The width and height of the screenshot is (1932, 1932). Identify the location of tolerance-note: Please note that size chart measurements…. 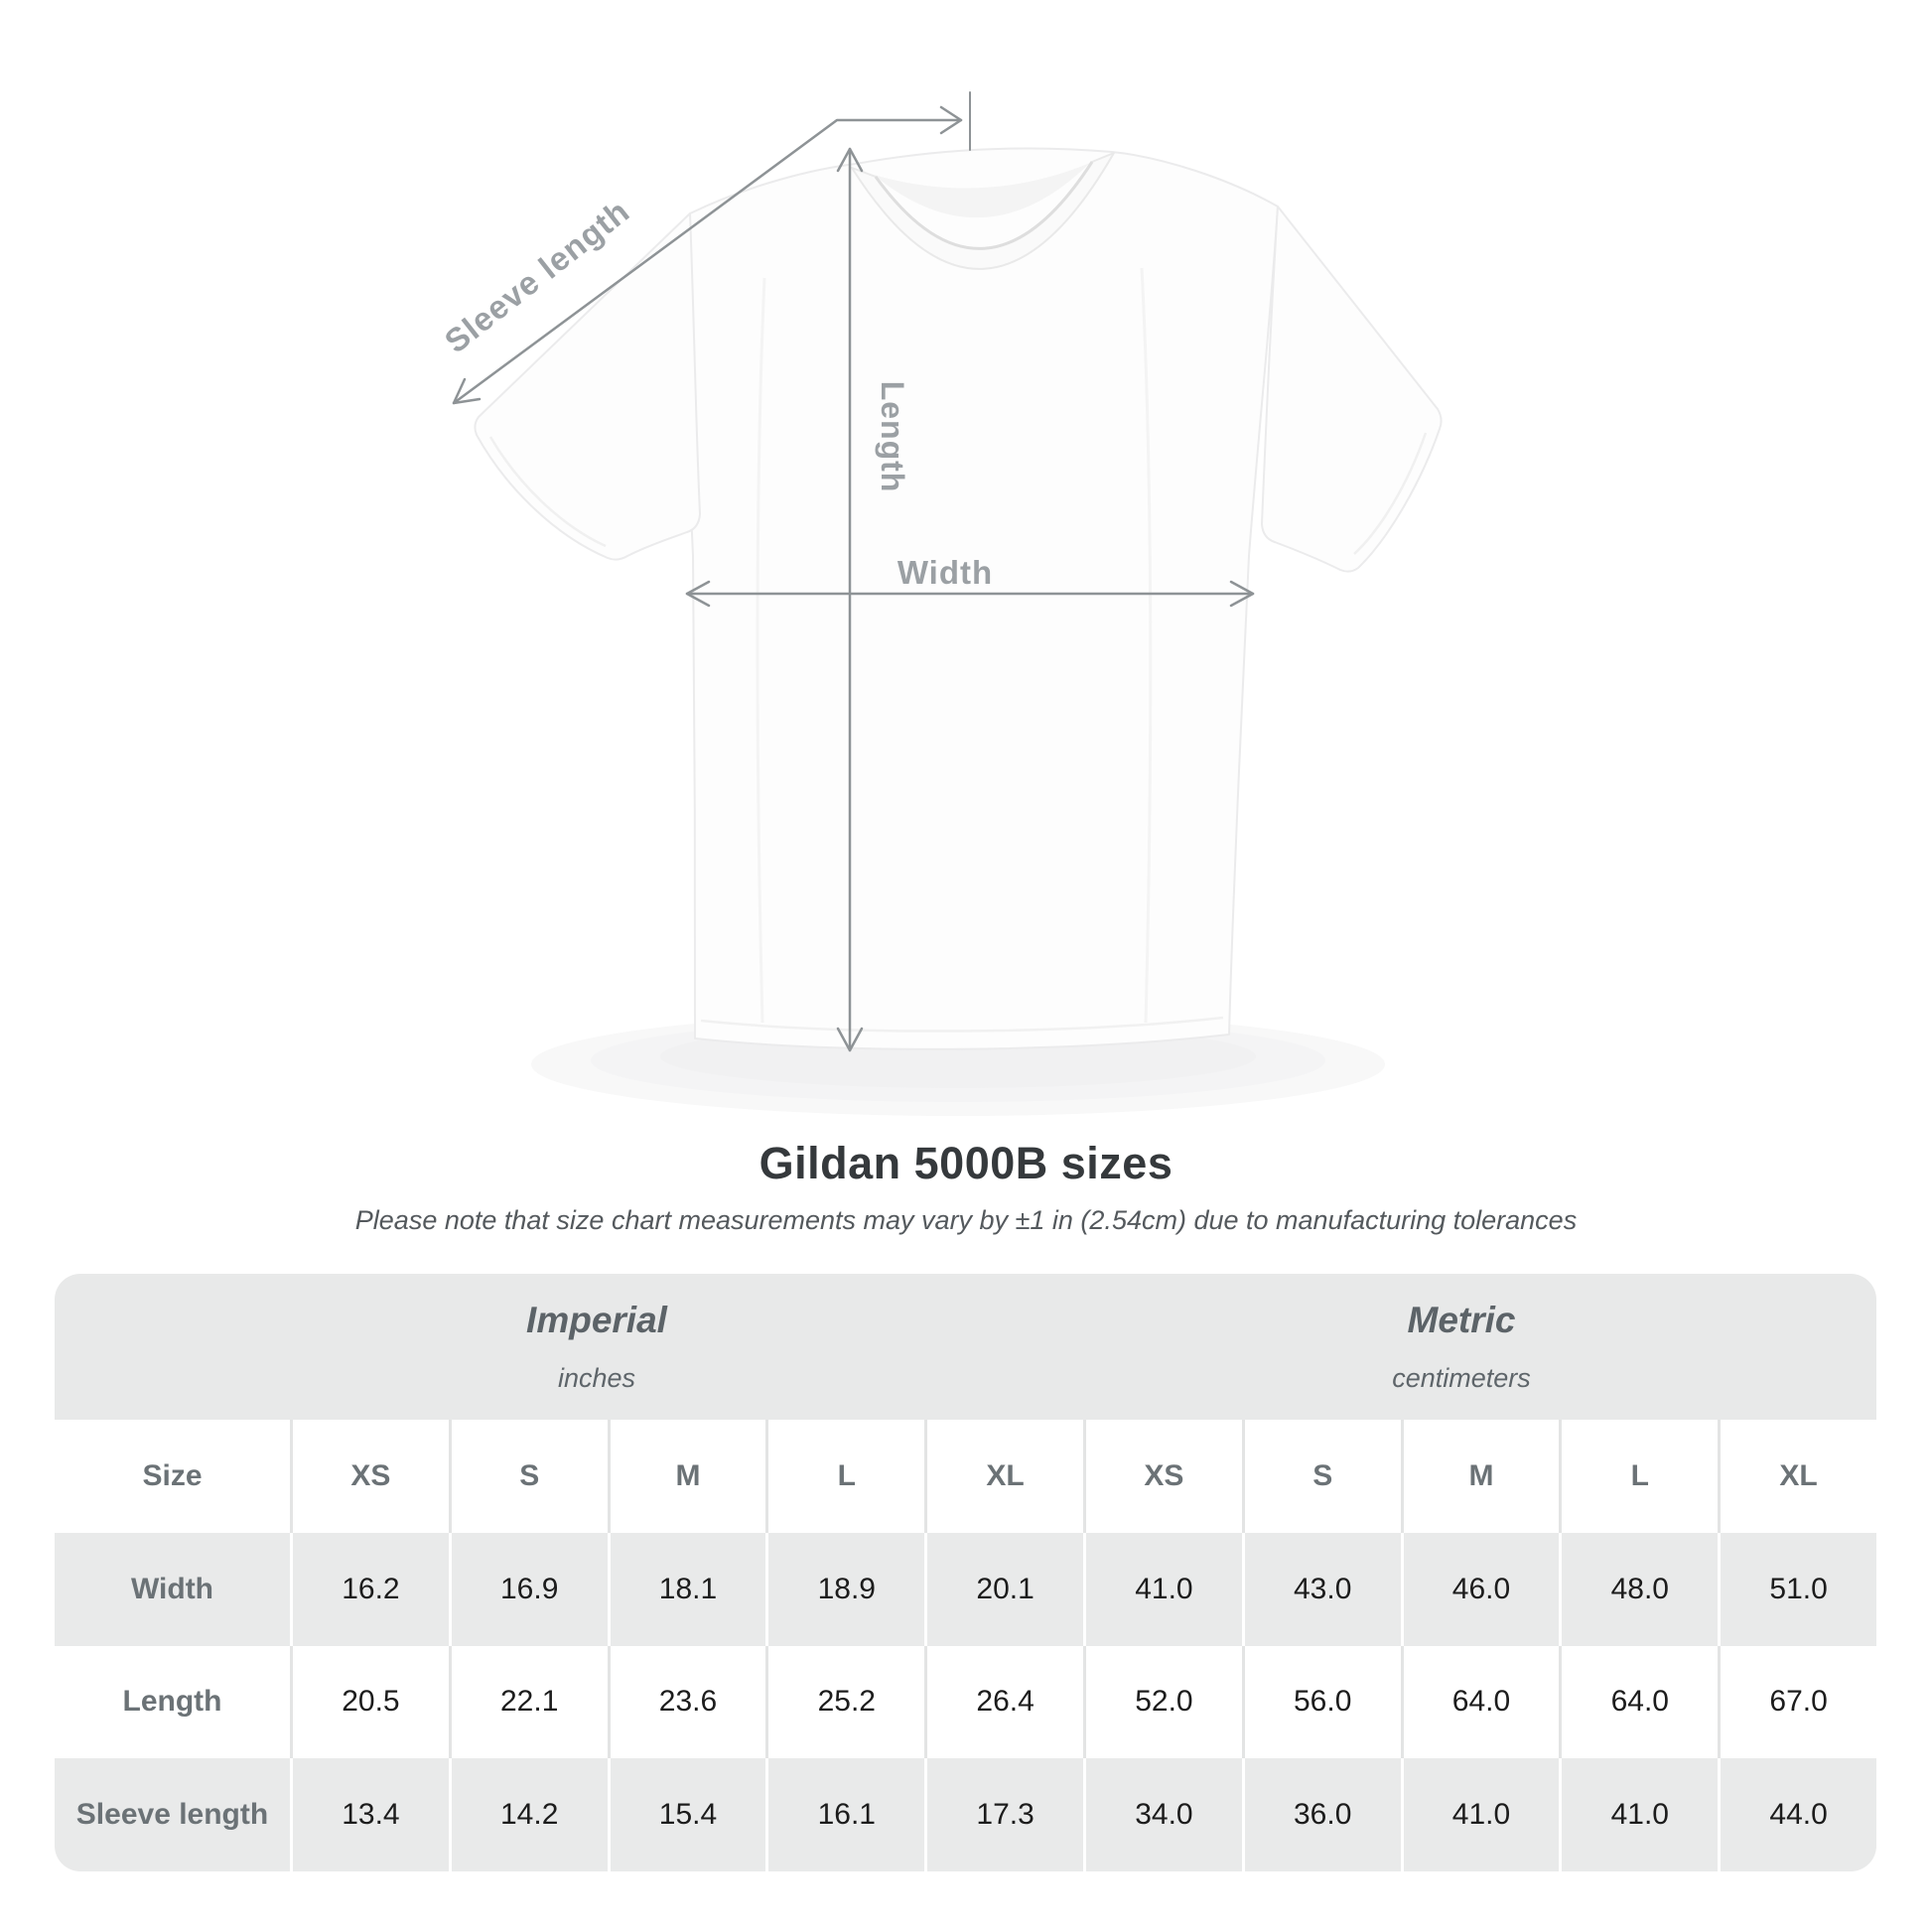
(966, 1220).